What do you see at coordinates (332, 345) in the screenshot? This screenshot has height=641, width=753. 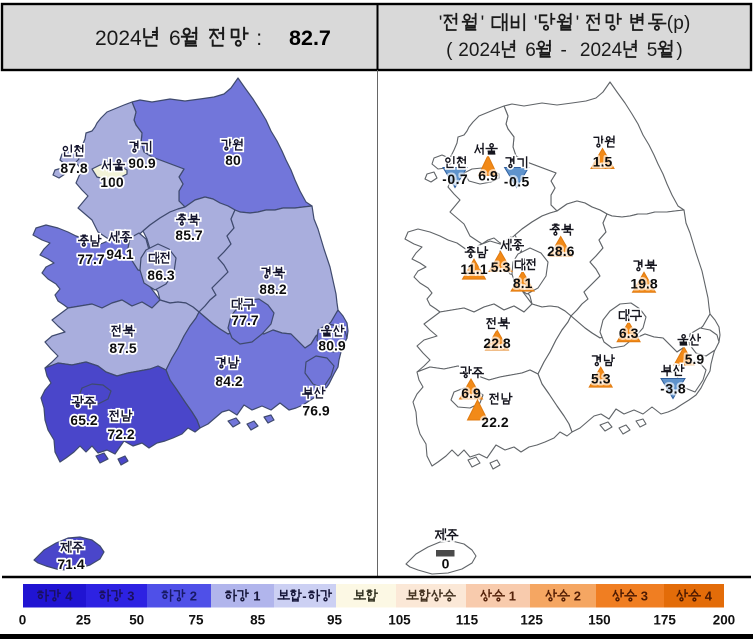 I see `svg-text: 80.9` at bounding box center [332, 345].